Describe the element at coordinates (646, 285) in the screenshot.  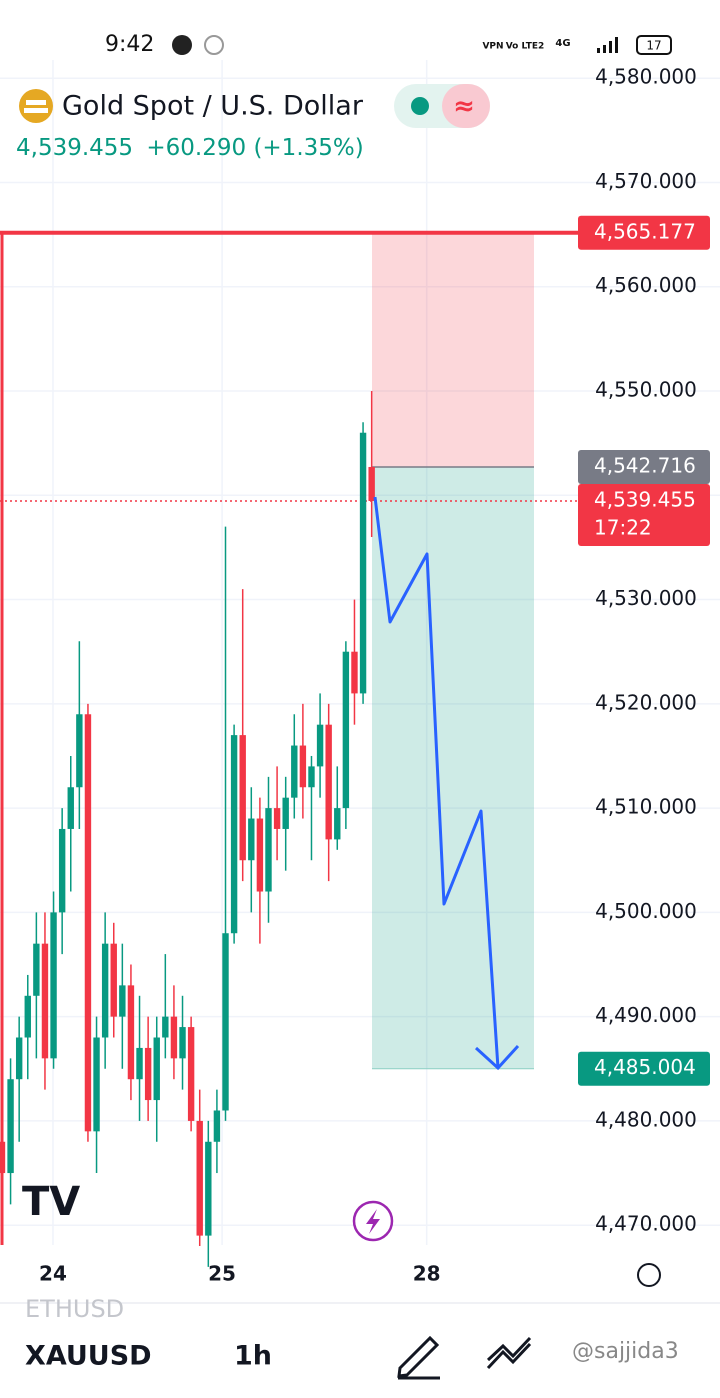
I see `y-tick-label: 4,560.000` at that location.